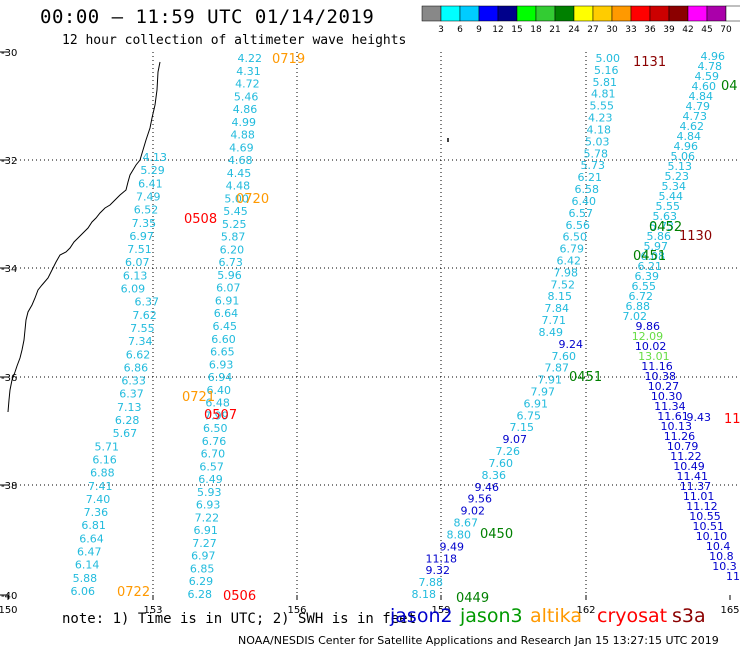  What do you see at coordinates (152, 610) in the screenshot?
I see `longitude-label: 153` at bounding box center [152, 610].